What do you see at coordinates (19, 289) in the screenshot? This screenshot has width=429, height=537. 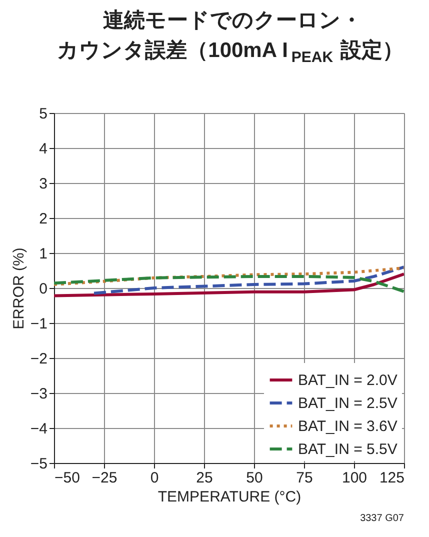 I see `y-axis-title: ERROR (%)` at bounding box center [19, 289].